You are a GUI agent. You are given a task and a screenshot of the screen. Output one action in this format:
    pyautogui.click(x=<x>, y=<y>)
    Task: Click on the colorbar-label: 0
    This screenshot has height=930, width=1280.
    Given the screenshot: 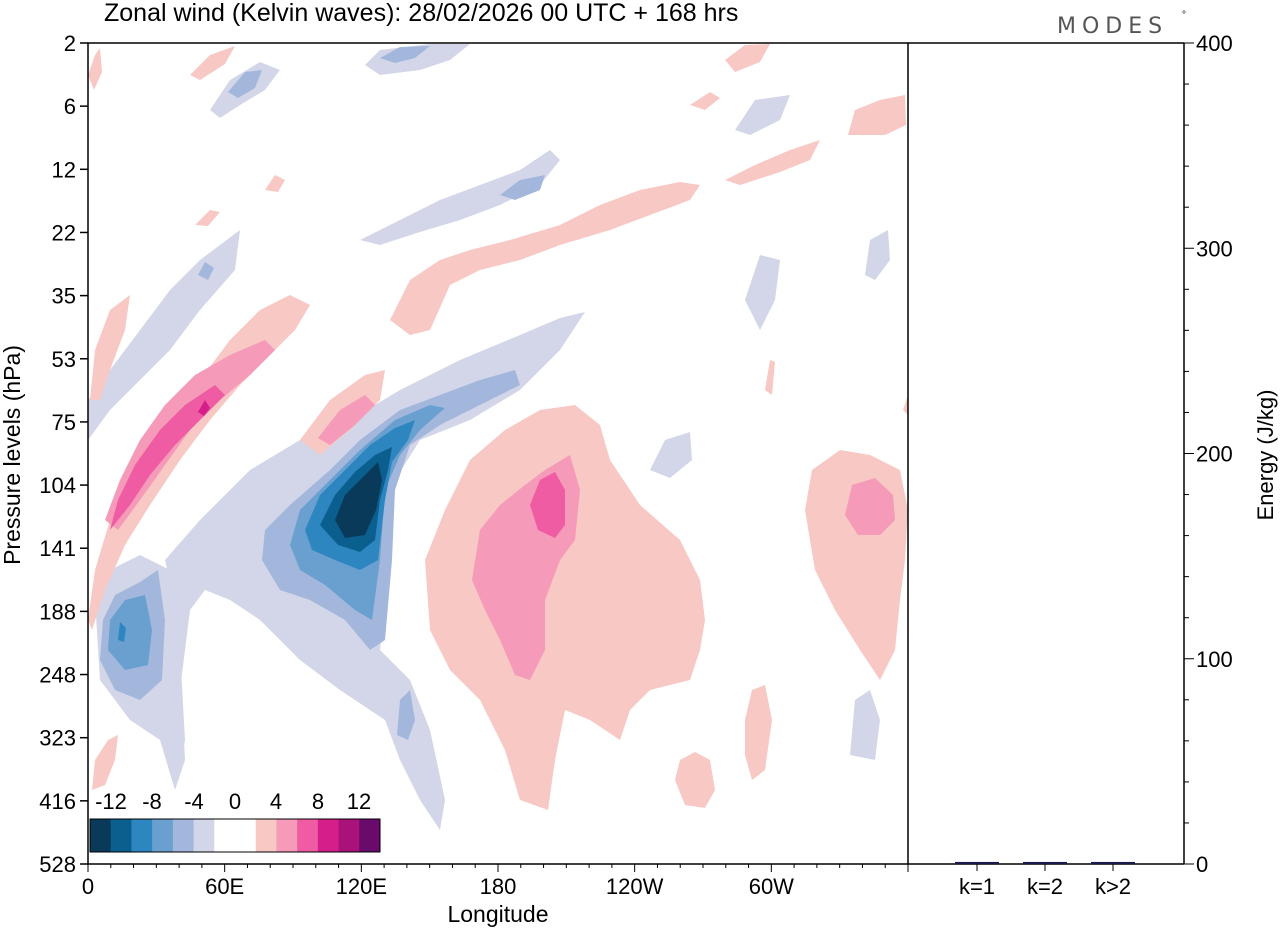 What is the action you would take?
    pyautogui.click(x=235, y=801)
    